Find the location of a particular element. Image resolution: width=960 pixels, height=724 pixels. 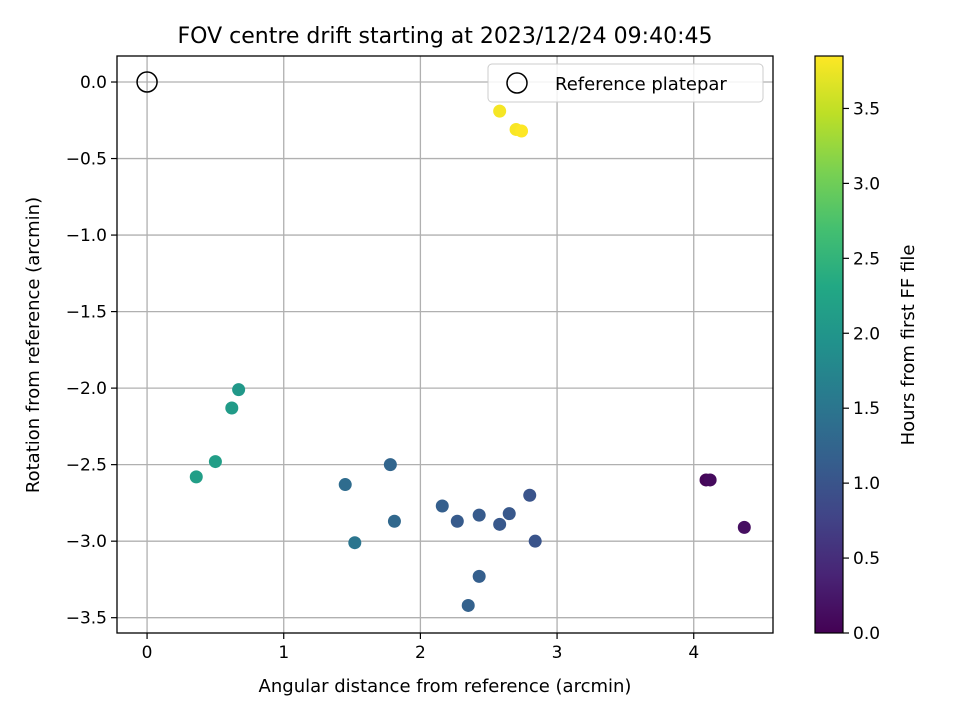

x-tick-label: 2 is located at coordinates (420, 653).